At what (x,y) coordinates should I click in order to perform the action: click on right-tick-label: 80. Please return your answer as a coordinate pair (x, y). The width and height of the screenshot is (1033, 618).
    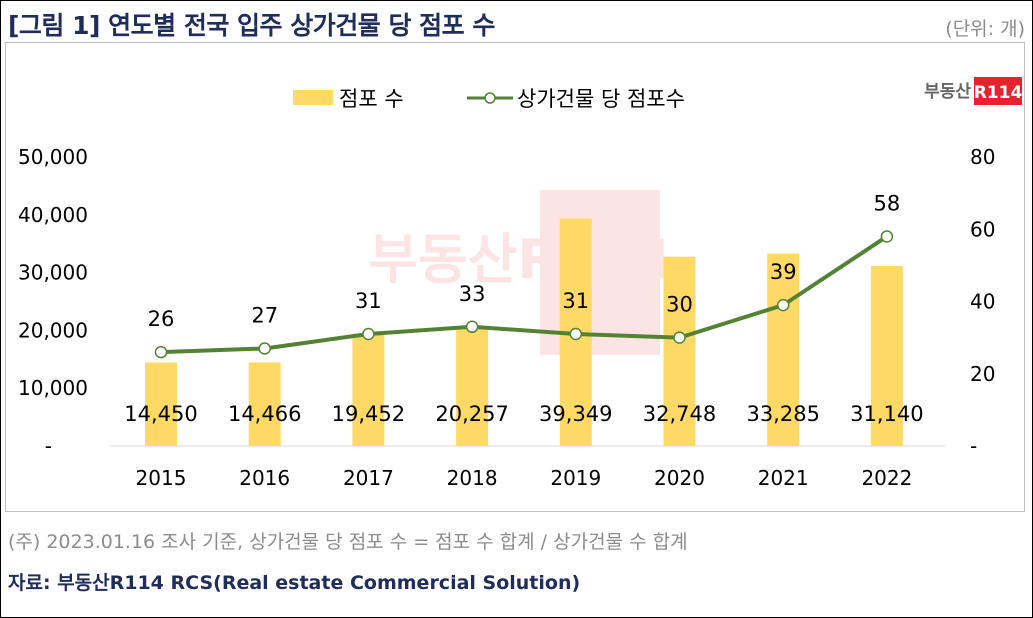
    Looking at the image, I should click on (982, 157).